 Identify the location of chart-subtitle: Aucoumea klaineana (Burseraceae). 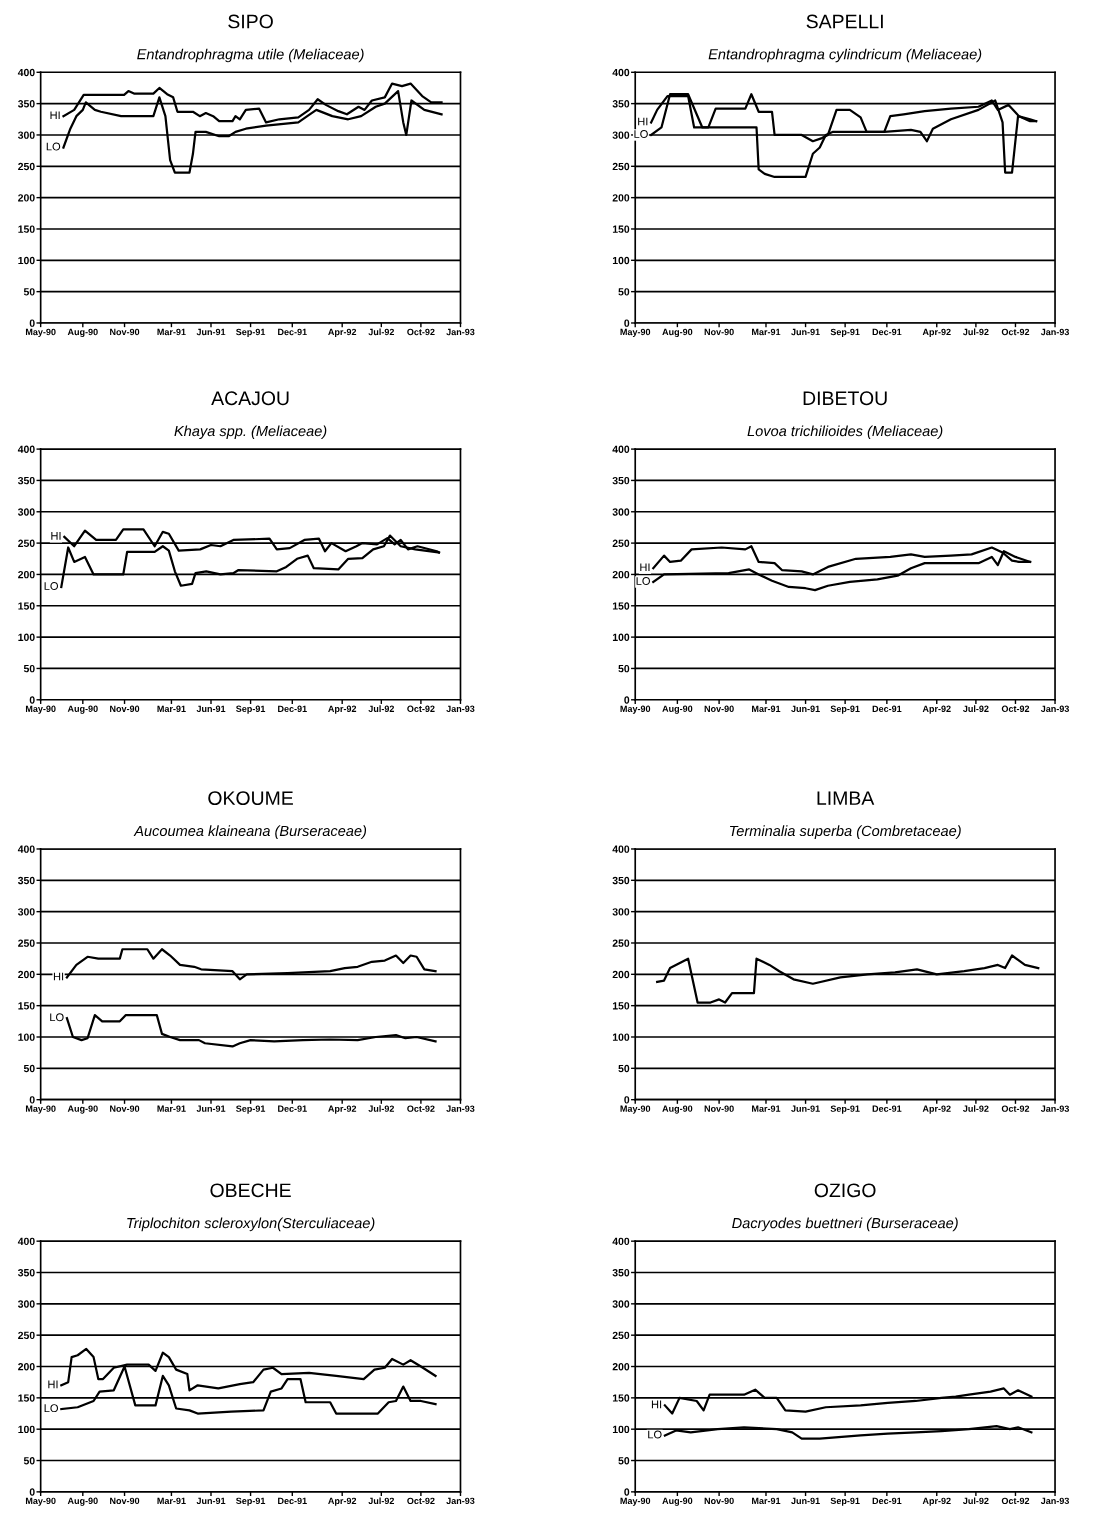
(250, 832).